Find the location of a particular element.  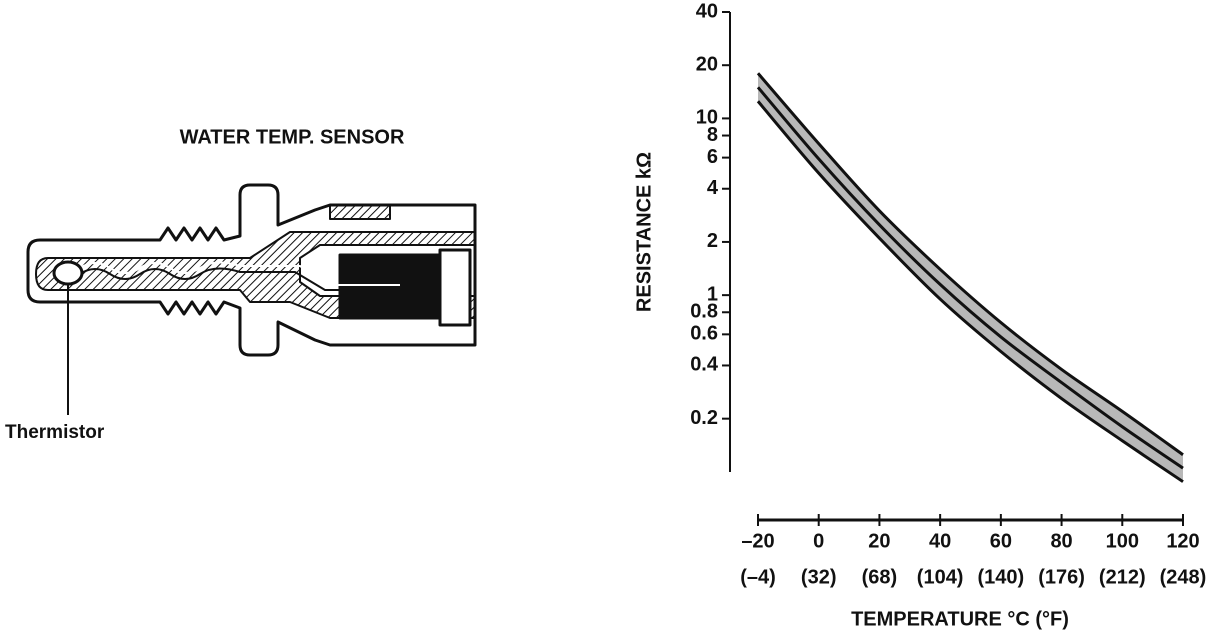

y-tick-label: 0.4 is located at coordinates (704, 365).